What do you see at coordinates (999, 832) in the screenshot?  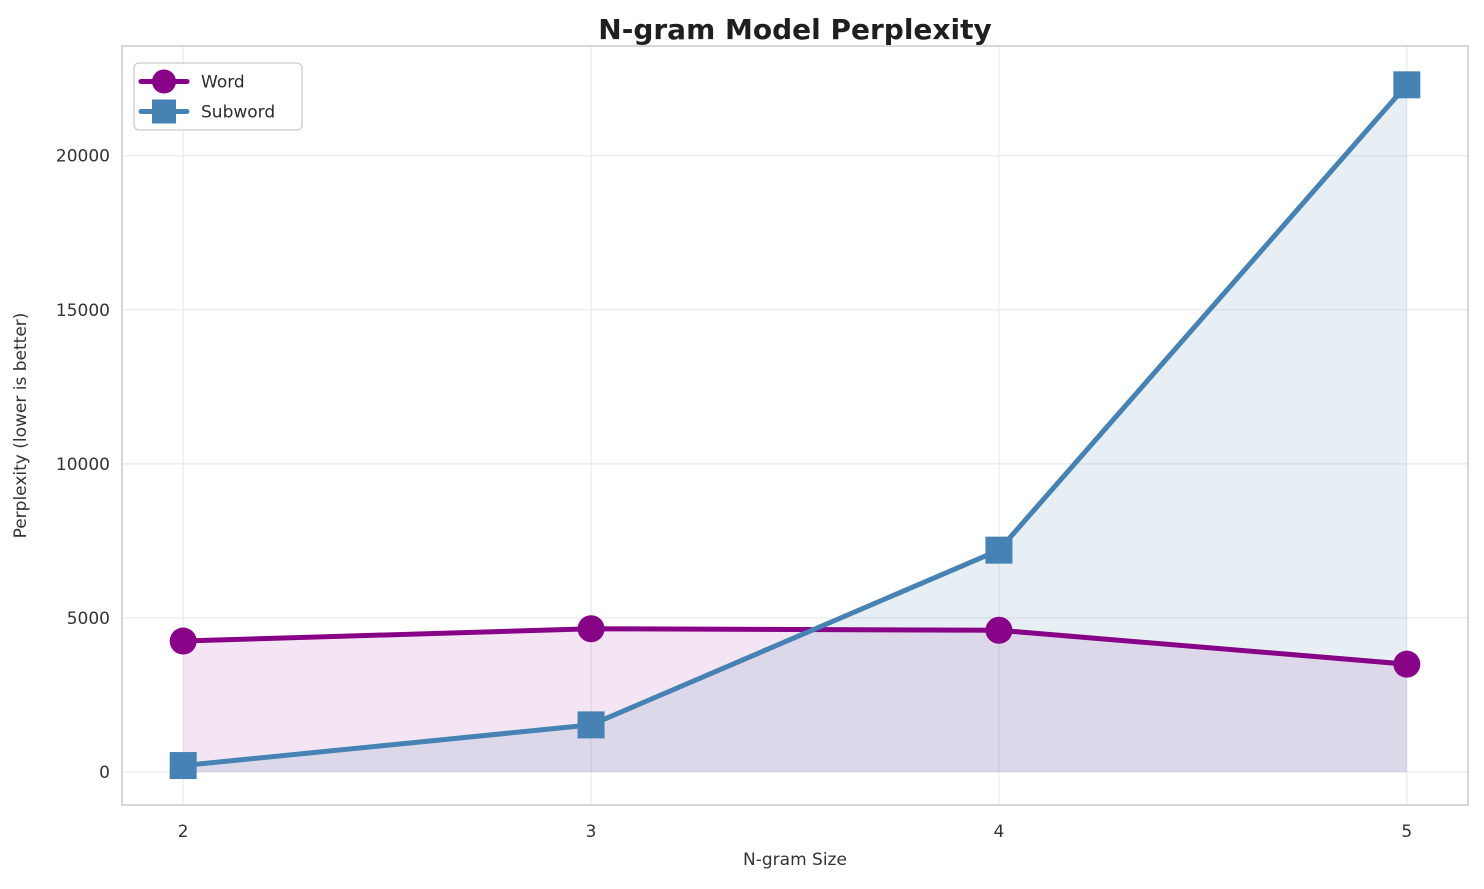 I see `x-tick-label: 4` at bounding box center [999, 832].